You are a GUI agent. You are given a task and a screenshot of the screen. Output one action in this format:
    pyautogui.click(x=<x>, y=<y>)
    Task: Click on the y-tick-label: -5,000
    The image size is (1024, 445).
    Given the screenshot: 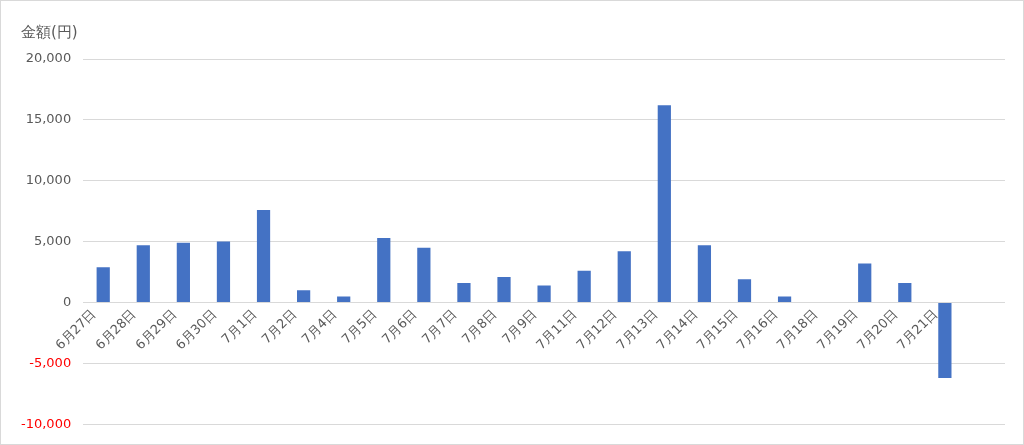 What is the action you would take?
    pyautogui.click(x=50, y=362)
    